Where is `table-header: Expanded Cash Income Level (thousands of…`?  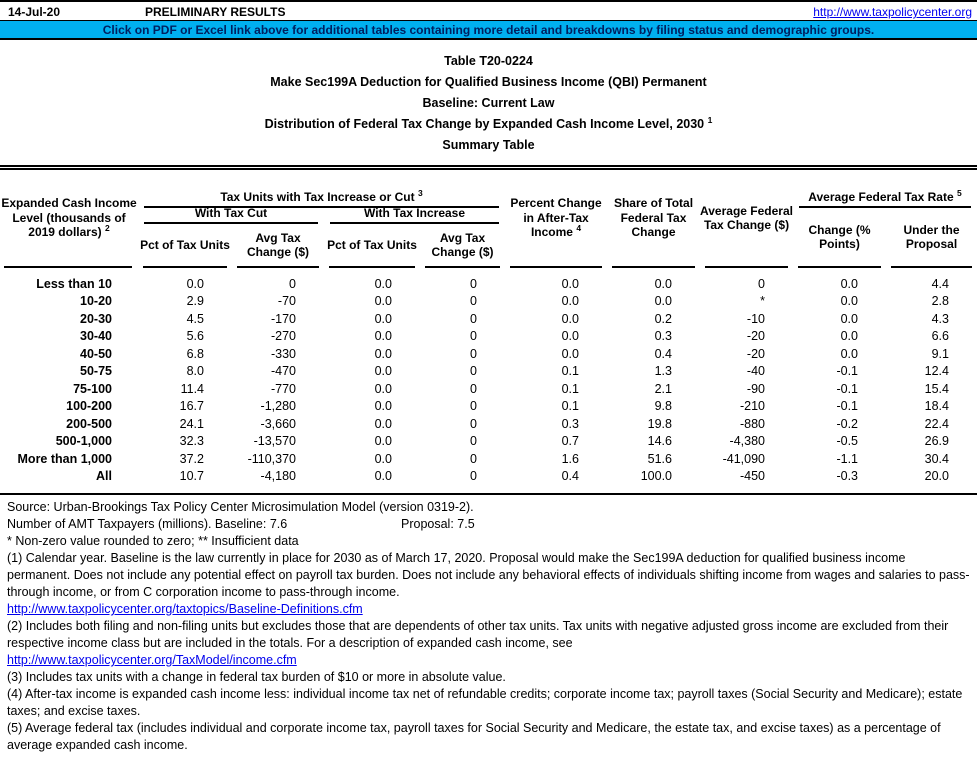 table-header: Expanded Cash Income Level (thousands of… is located at coordinates (488, 222).